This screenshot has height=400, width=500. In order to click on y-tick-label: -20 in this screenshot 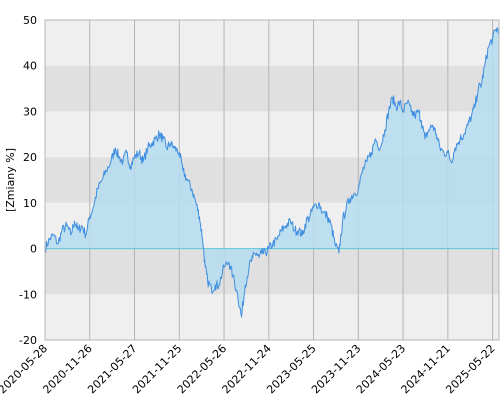, I will do `click(28, 340)`.